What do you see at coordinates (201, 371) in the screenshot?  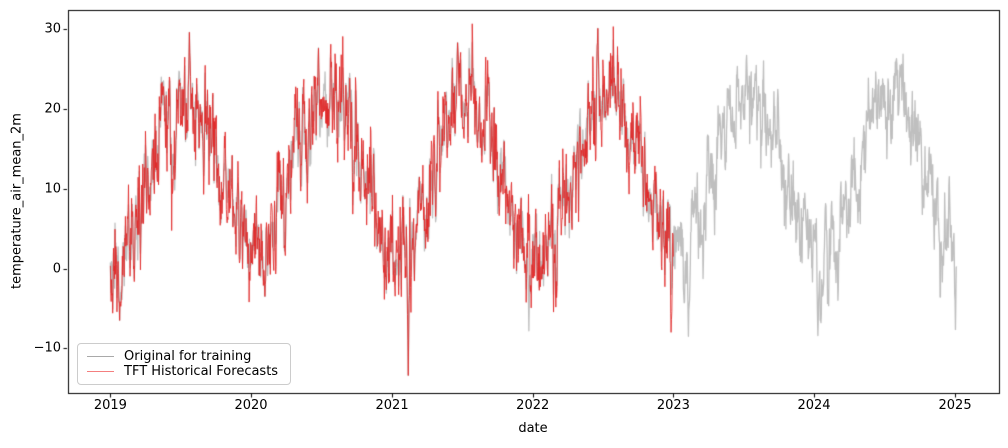 I see `legend-label-forecast: TFT Historical Forecasts` at bounding box center [201, 371].